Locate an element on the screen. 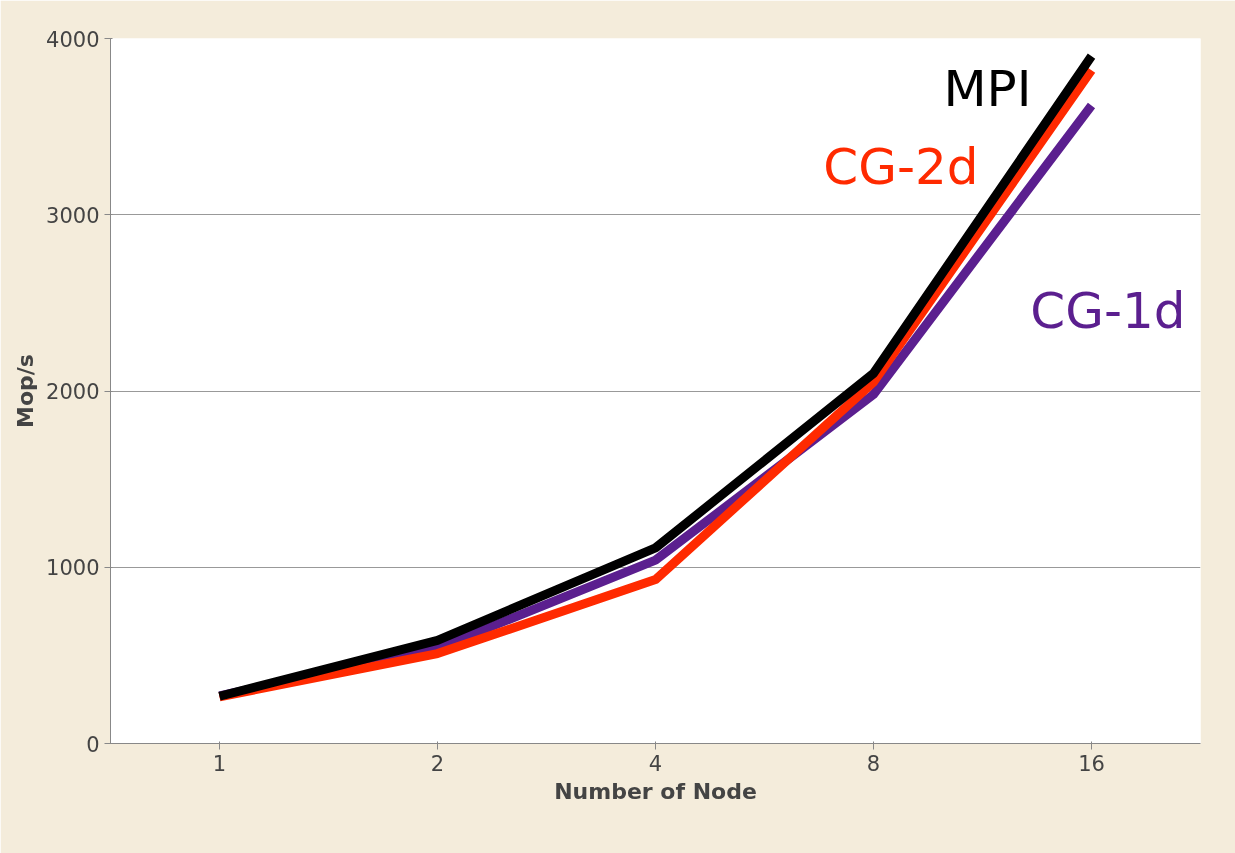 The image size is (1235, 853). y-tick-label: 3000 is located at coordinates (73, 215).